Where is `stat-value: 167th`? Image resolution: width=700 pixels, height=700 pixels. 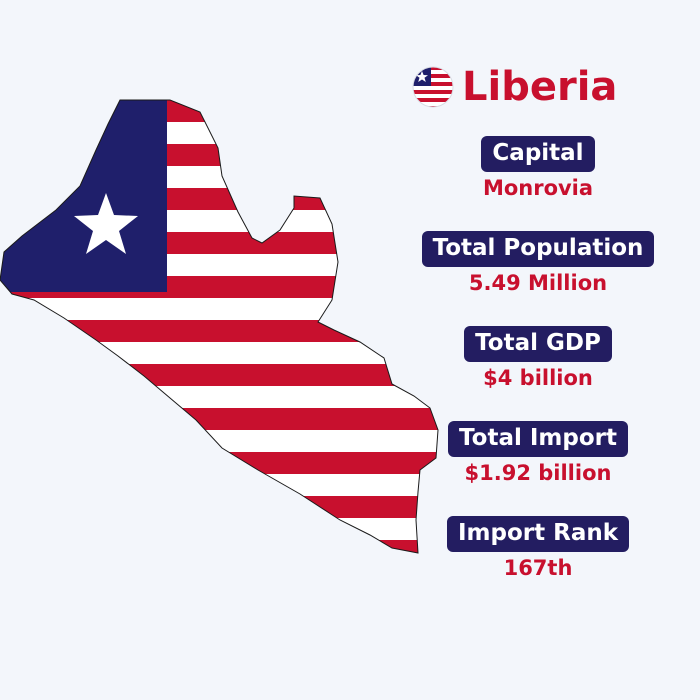 stat-value: 167th is located at coordinates (538, 568).